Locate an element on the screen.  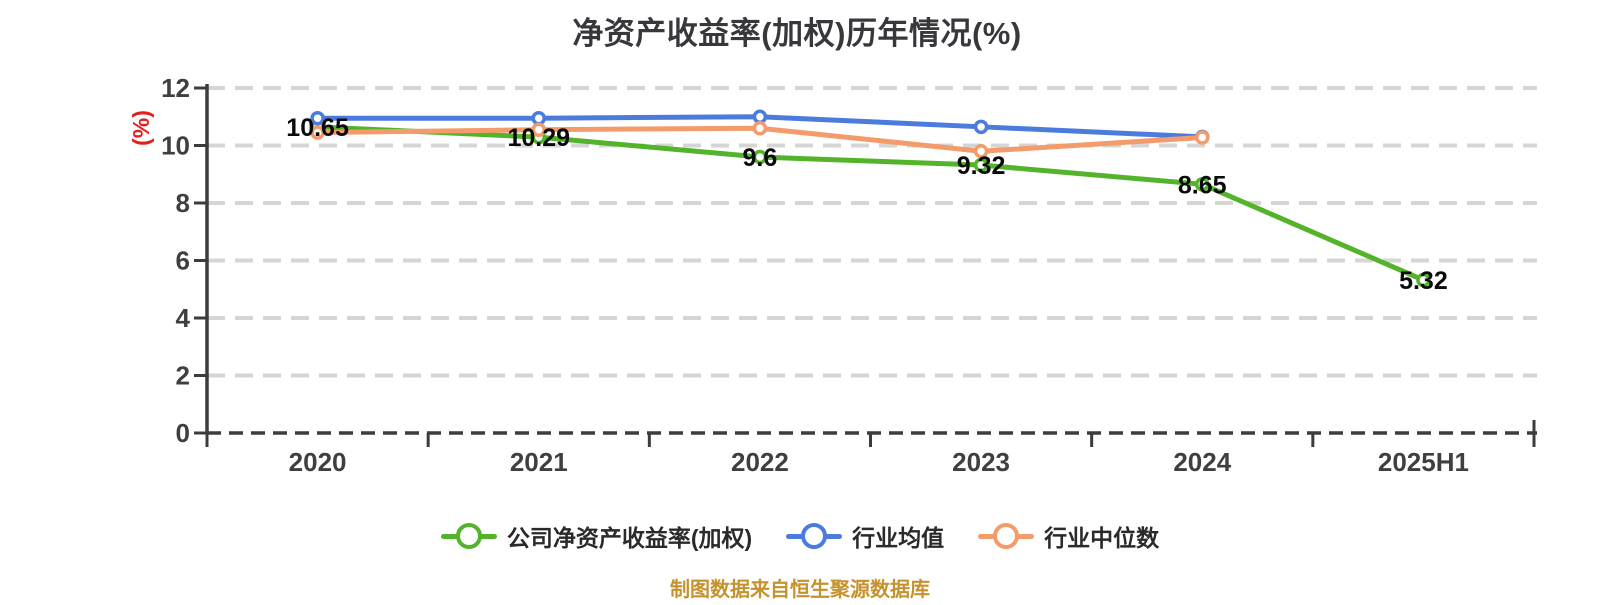
legend: 公司净资产收益率(加权) 行业均值 行业中位数 is located at coordinates (800, 536).